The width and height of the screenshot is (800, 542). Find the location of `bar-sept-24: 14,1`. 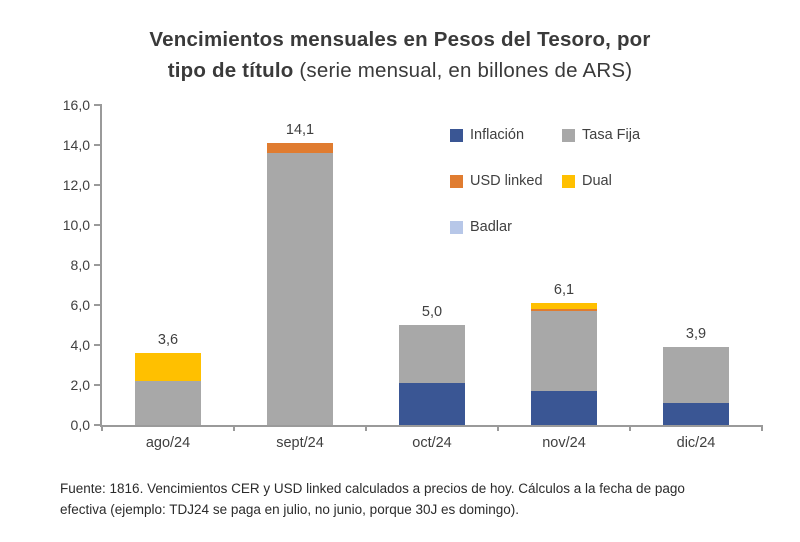

bar-sept-24: 14,1 is located at coordinates (300, 265).